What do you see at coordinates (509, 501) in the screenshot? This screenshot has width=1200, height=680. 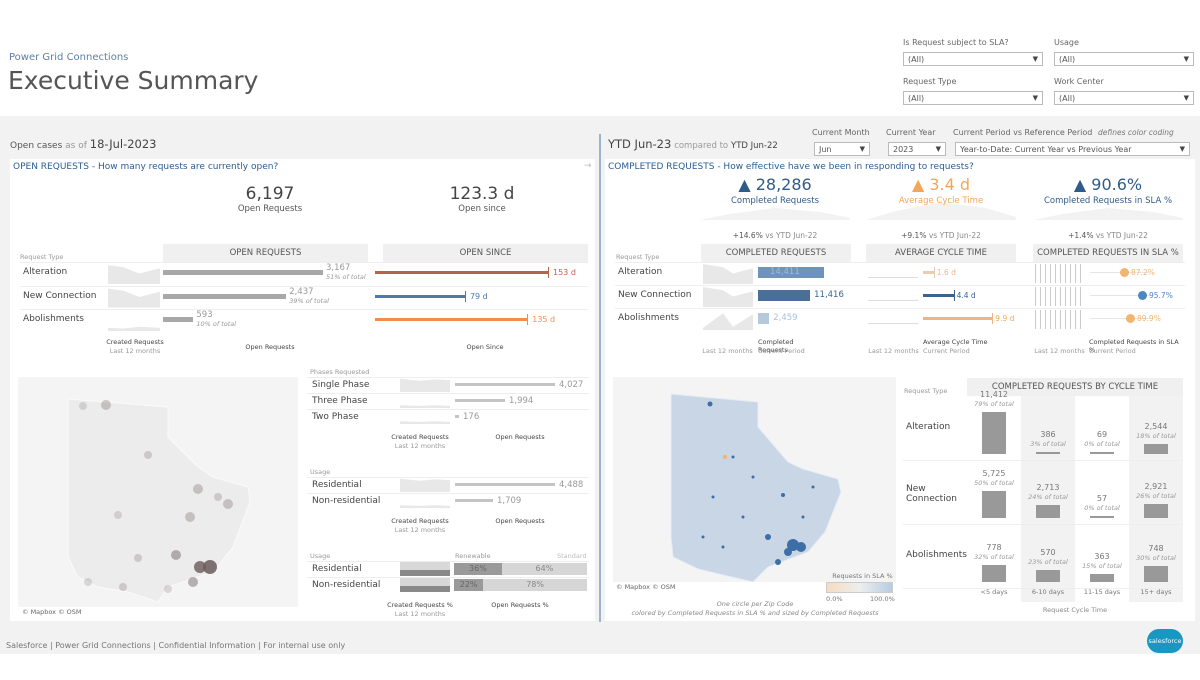 I see `open-value: 1,709` at bounding box center [509, 501].